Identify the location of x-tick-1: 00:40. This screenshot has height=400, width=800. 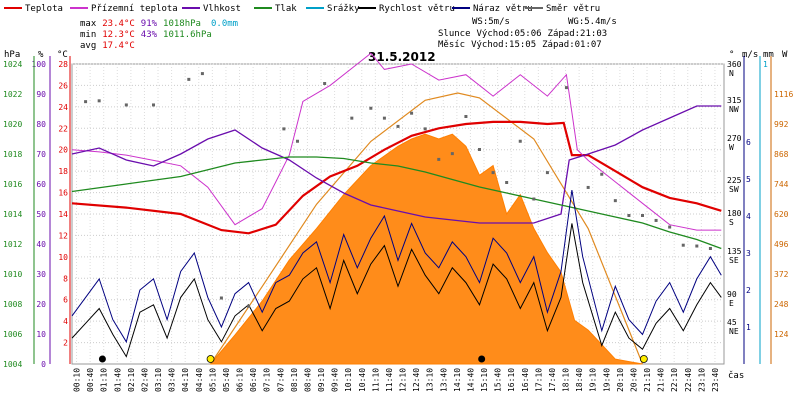
(90, 380).